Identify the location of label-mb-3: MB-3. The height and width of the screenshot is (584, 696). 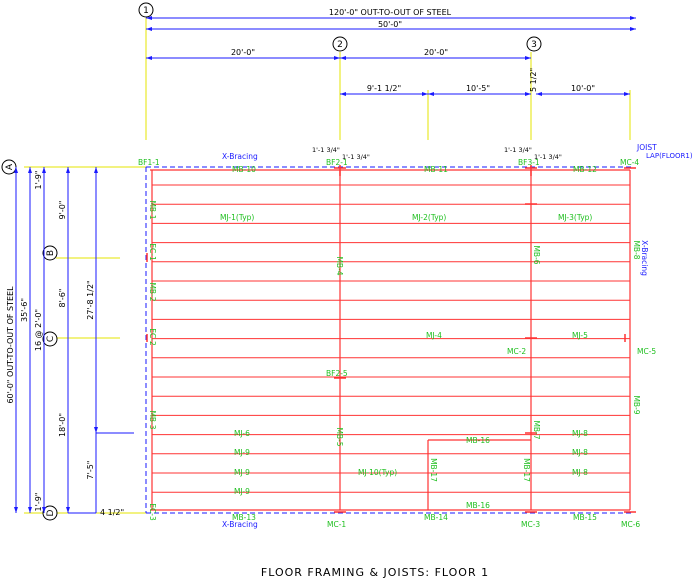
(152, 419).